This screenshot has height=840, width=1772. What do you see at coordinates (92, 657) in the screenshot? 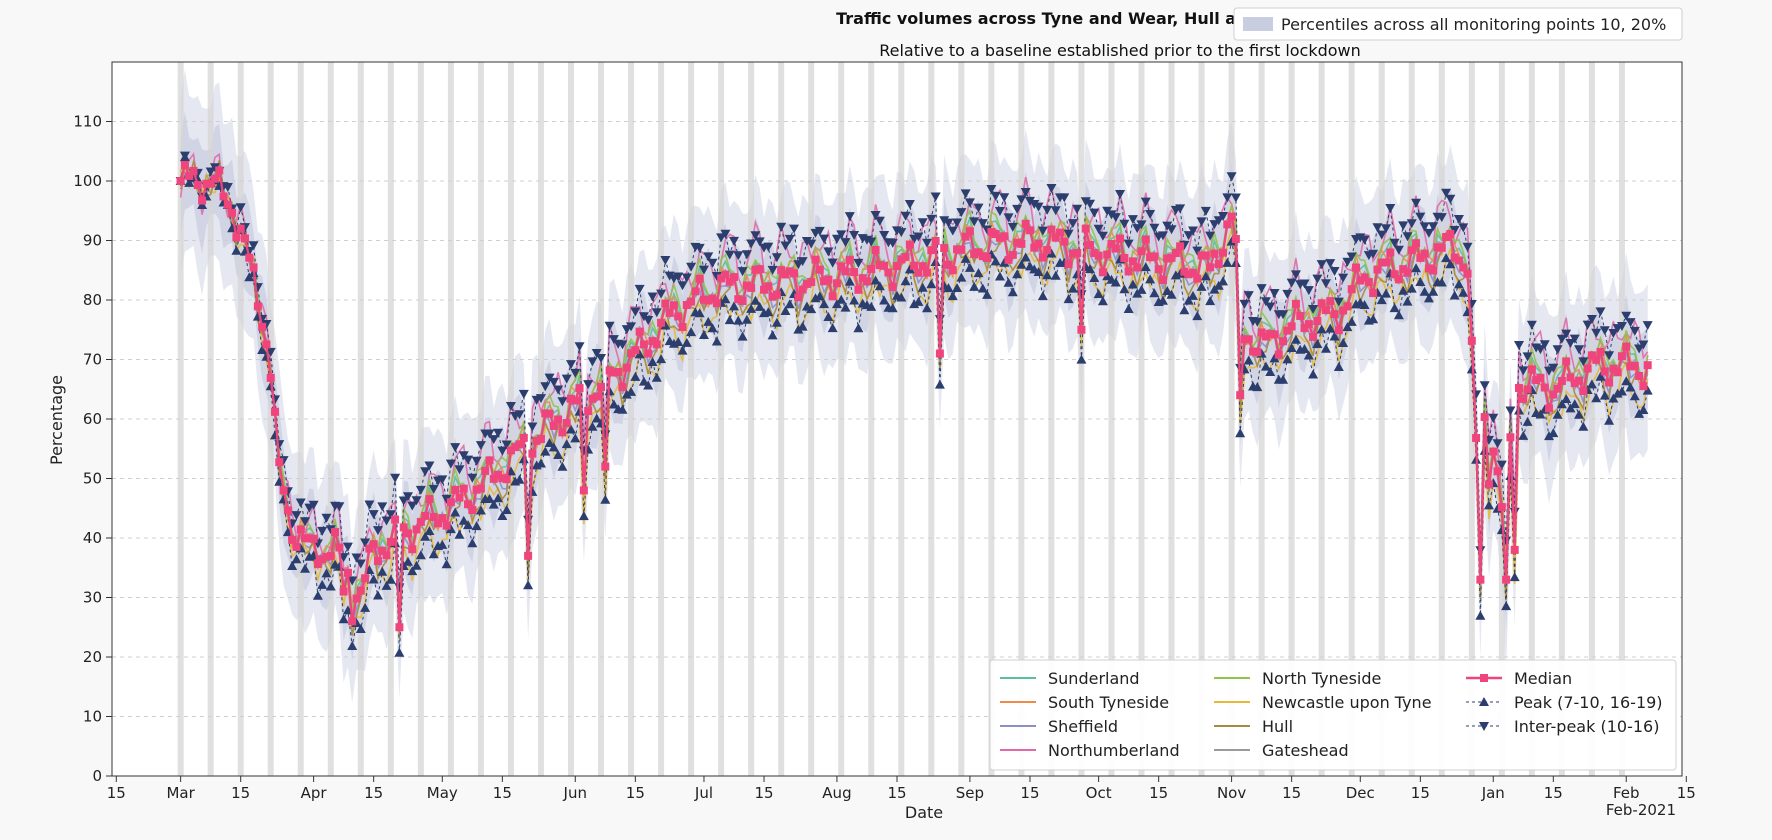
I see `y-tick-label: 20` at bounding box center [92, 657].